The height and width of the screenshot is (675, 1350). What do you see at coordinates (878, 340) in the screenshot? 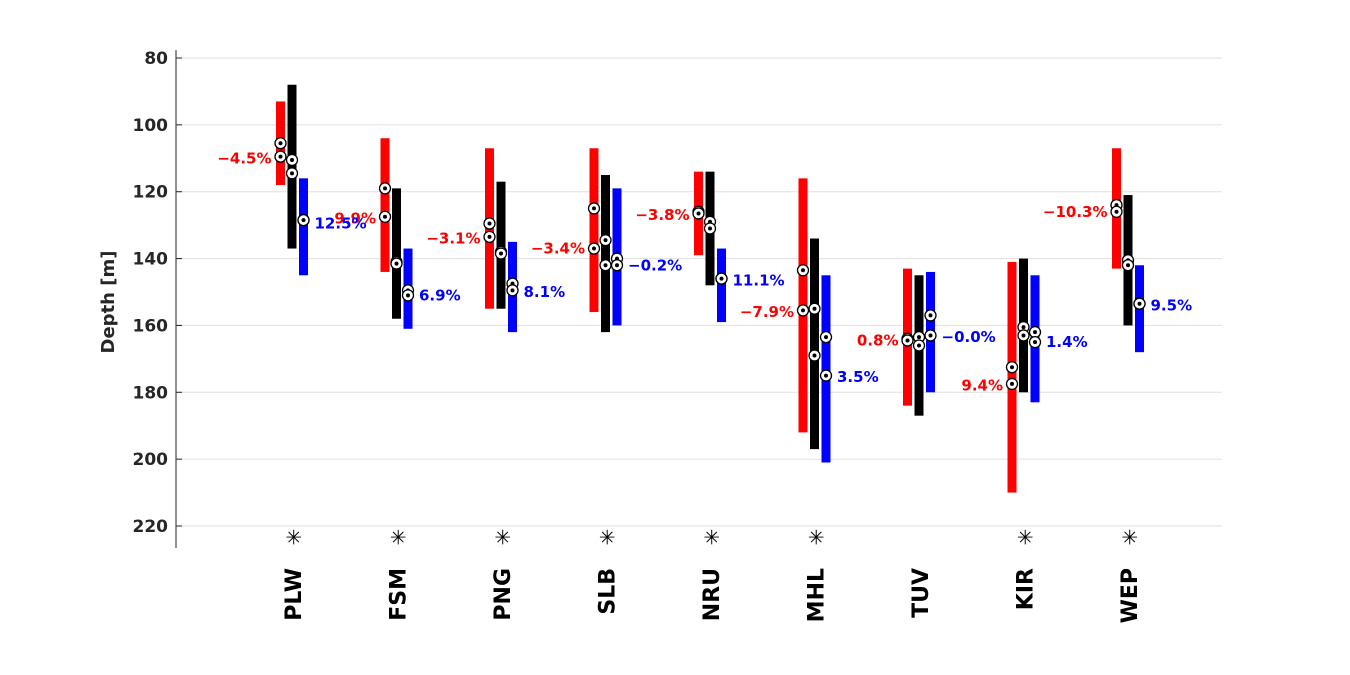
I see `red-percent-label: 0.8%` at bounding box center [878, 340].